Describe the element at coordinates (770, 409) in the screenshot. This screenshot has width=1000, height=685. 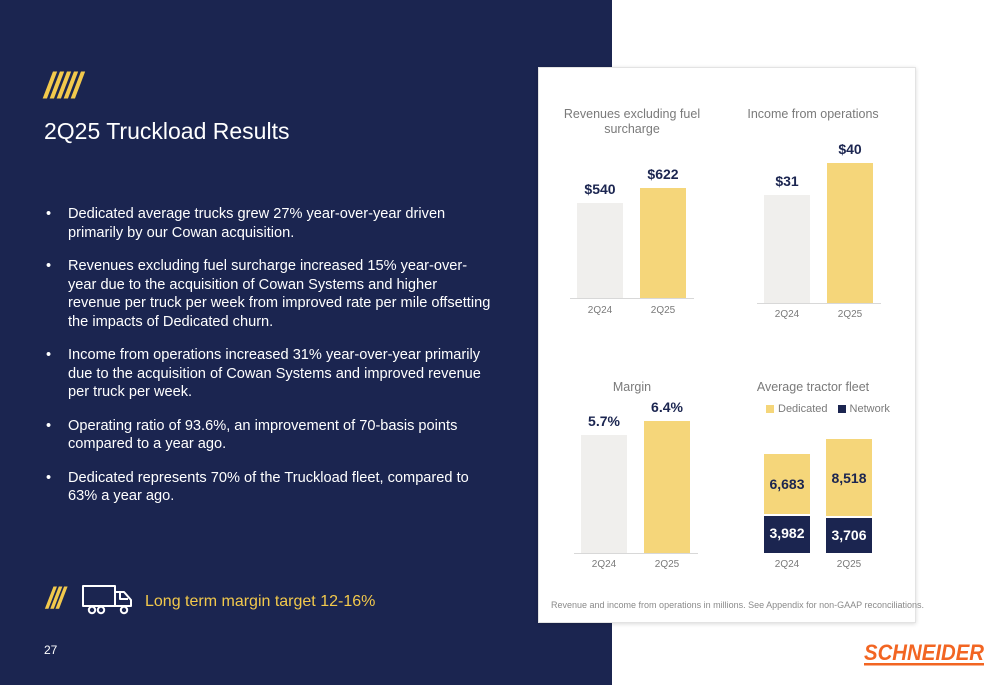
I see `legend-swatch-dedicated` at that location.